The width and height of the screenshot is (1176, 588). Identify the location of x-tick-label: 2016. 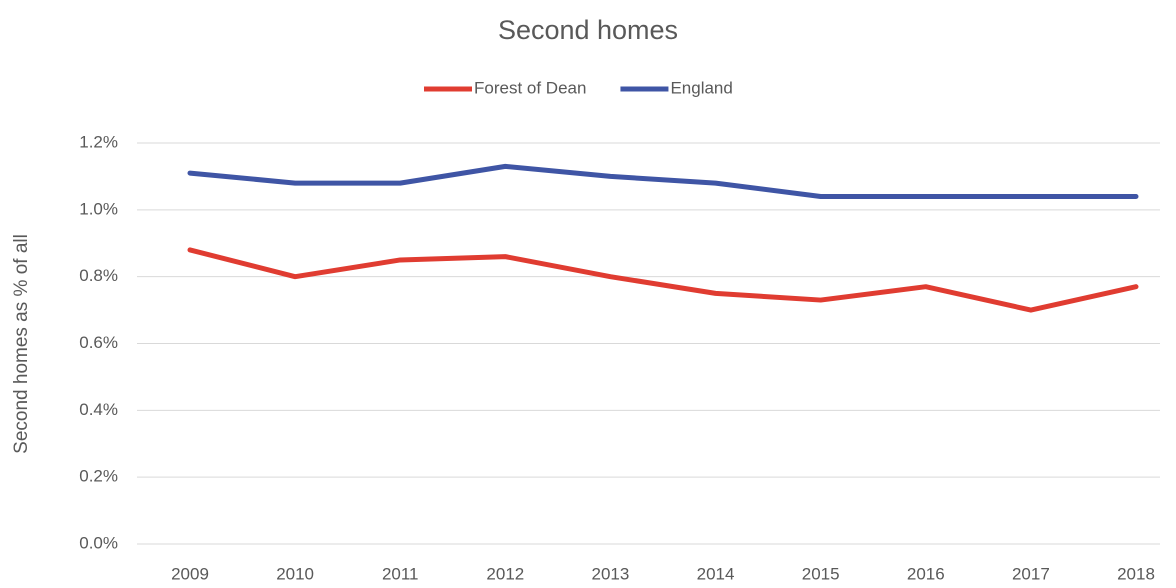
(926, 573).